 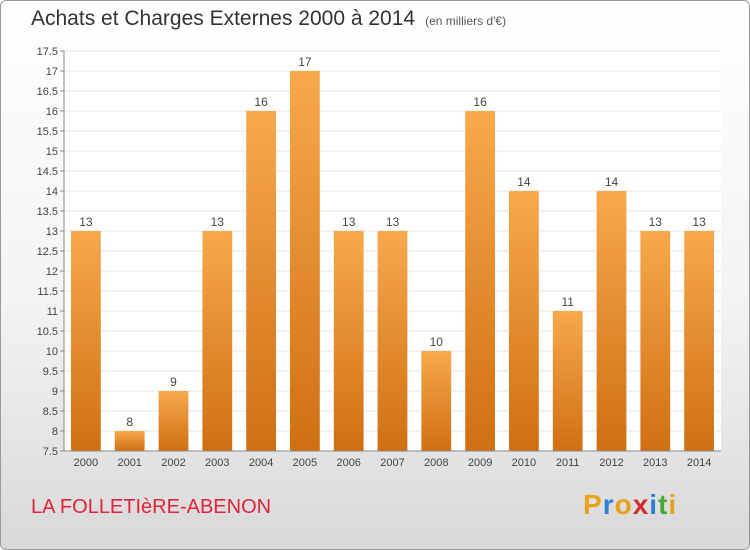 What do you see at coordinates (437, 342) in the screenshot?
I see `bar-value-label: 10` at bounding box center [437, 342].